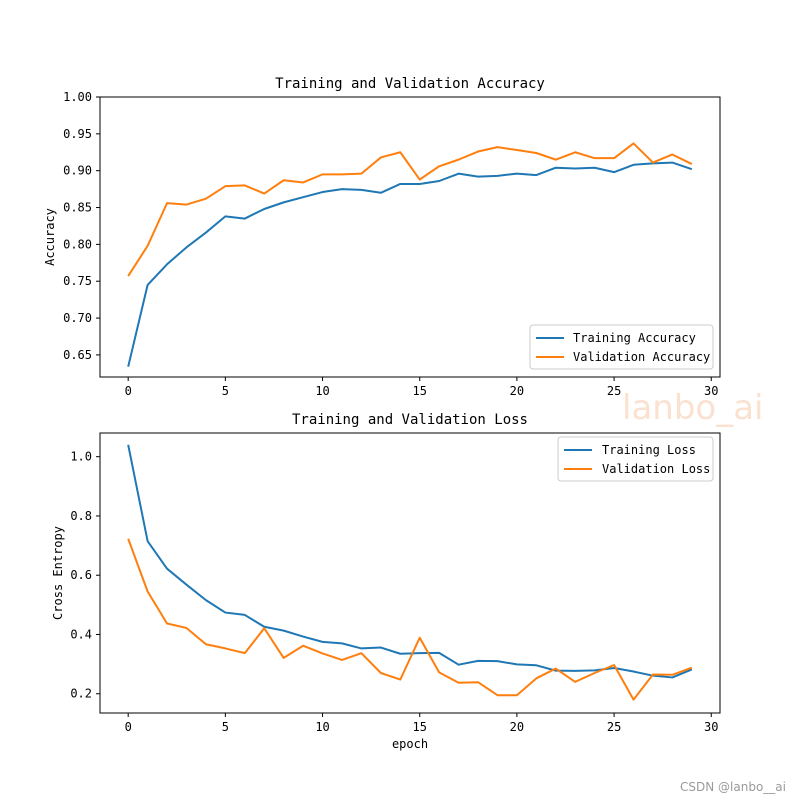  What do you see at coordinates (77, 318) in the screenshot?
I see `y-tick-label: 0.70` at bounding box center [77, 318].